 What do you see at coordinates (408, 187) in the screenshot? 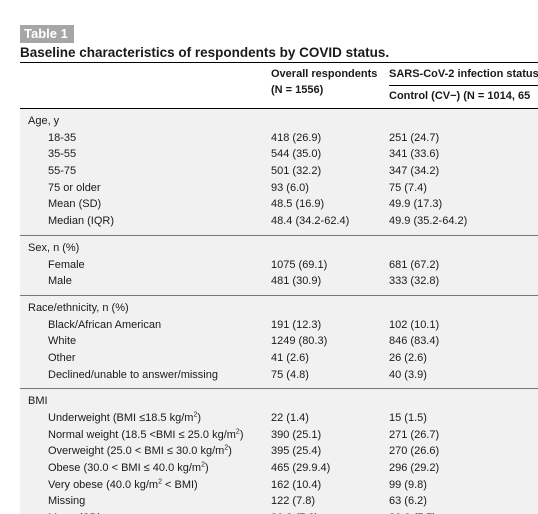
I see `cell-control: 75 (7.4)` at bounding box center [408, 187].